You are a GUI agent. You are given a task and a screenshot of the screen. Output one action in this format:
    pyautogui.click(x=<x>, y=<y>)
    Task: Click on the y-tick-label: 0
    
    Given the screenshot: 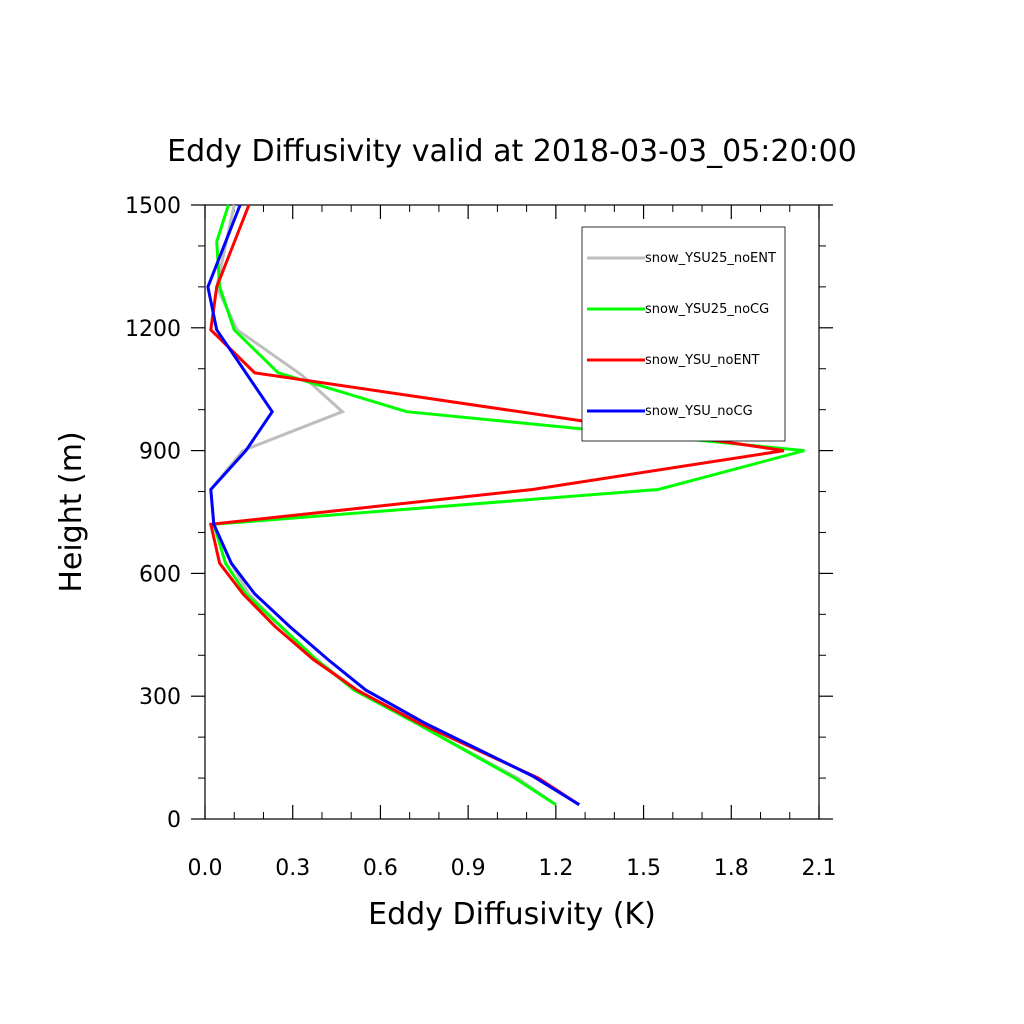 What is the action you would take?
    pyautogui.click(x=174, y=820)
    